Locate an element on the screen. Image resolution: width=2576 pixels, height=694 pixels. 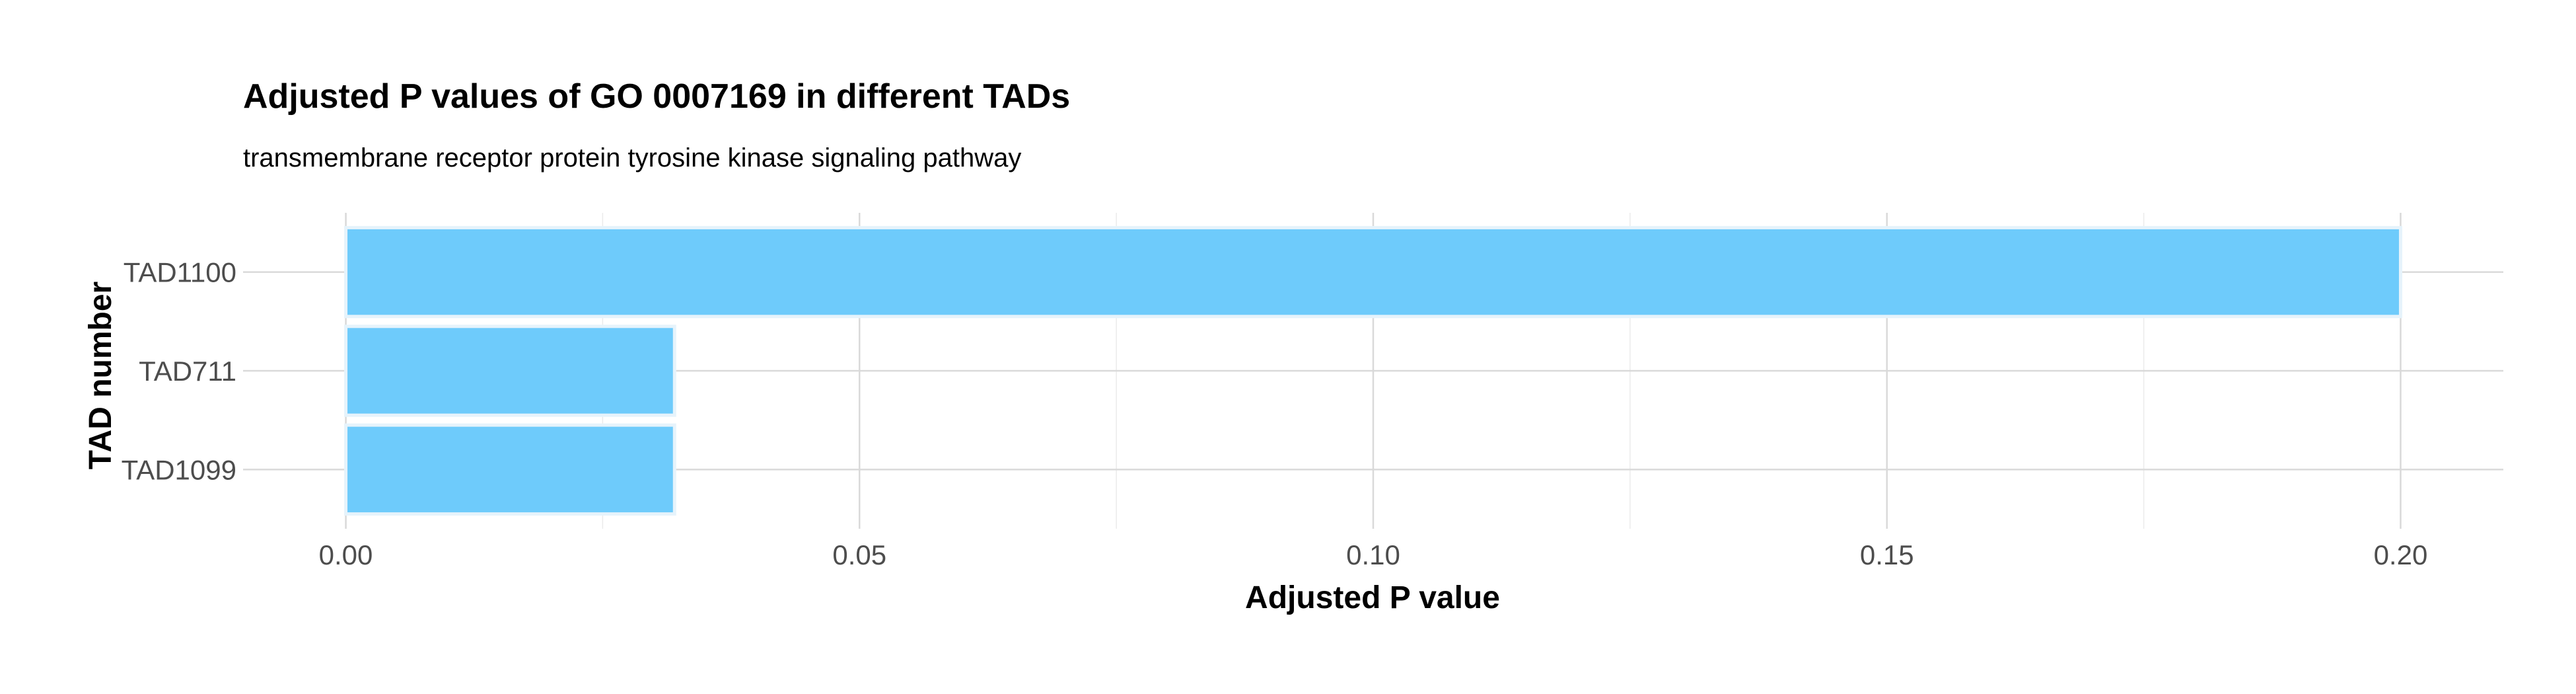
x-tick-label: 0.20 is located at coordinates (2401, 554).